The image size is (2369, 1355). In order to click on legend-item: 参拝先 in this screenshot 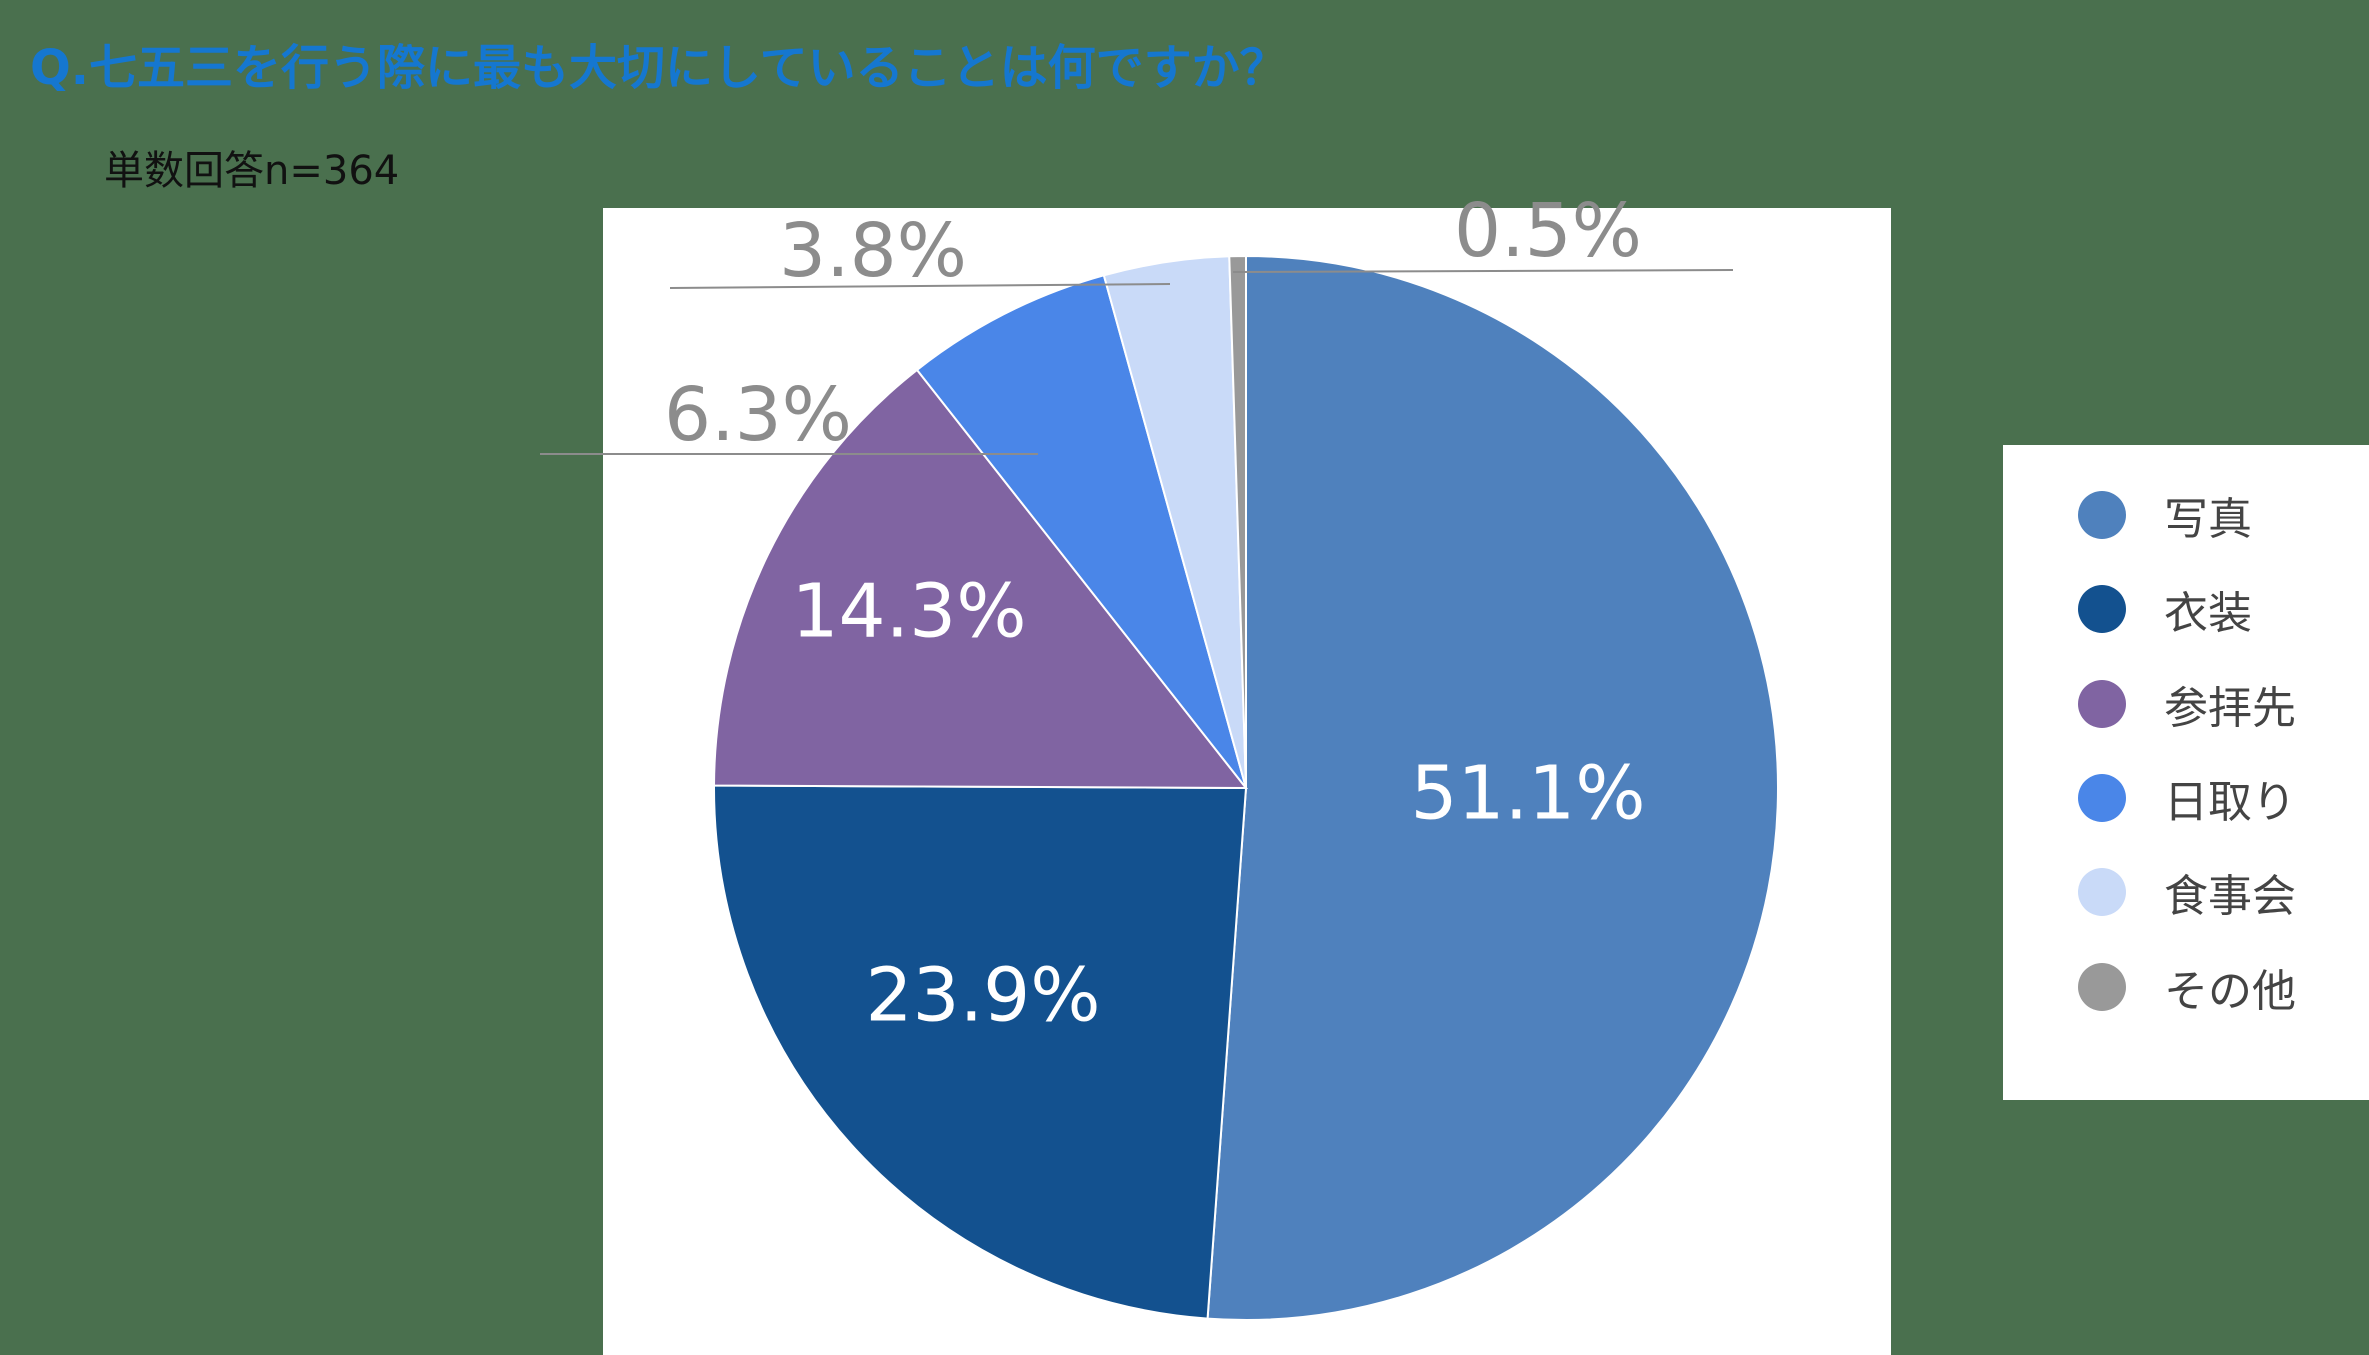, I will do `click(2187, 704)`.